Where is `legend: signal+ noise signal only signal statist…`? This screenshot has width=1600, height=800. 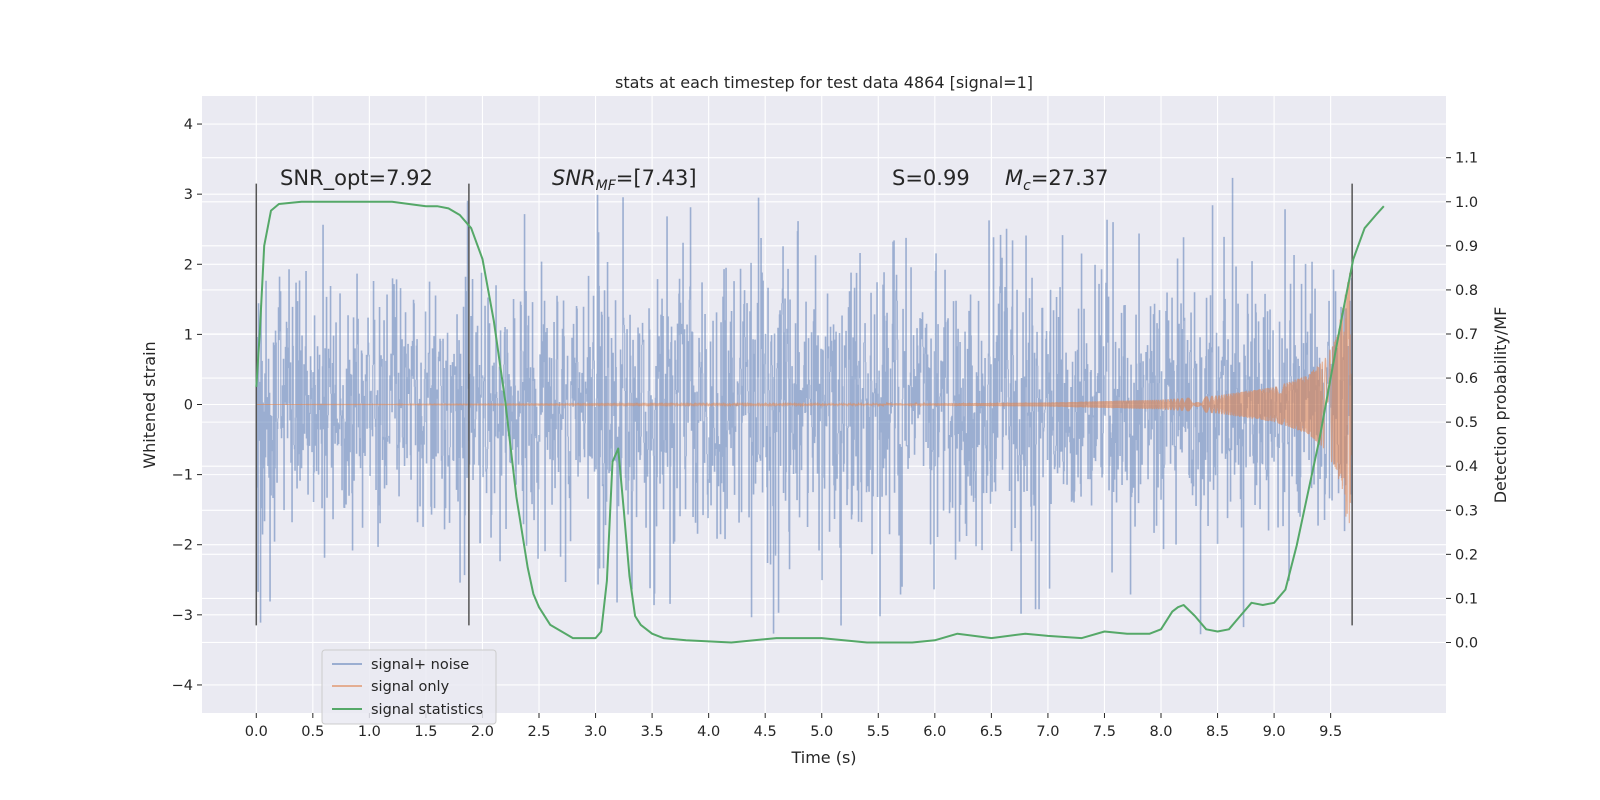
legend: signal+ noise signal only signal statist… is located at coordinates (409, 687).